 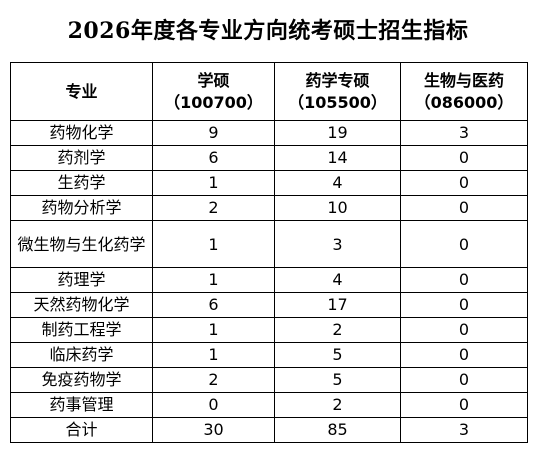 What do you see at coordinates (337, 430) in the screenshot?
I see `total-pharmacy: 85` at bounding box center [337, 430].